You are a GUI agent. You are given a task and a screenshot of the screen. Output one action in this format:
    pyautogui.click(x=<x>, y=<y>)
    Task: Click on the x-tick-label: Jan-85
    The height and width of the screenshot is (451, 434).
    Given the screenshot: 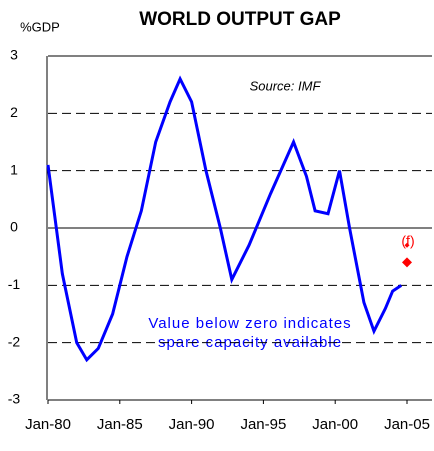 What is the action you would take?
    pyautogui.click(x=120, y=424)
    